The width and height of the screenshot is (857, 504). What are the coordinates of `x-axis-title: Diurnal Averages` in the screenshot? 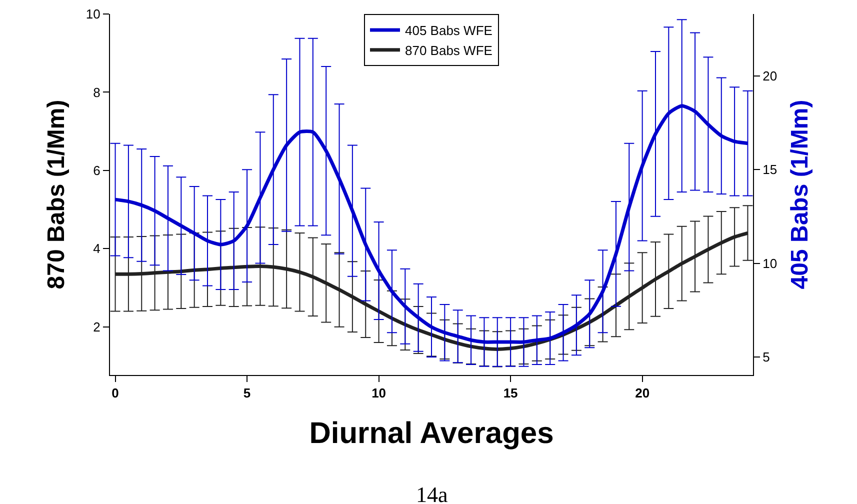 It's located at (431, 433).